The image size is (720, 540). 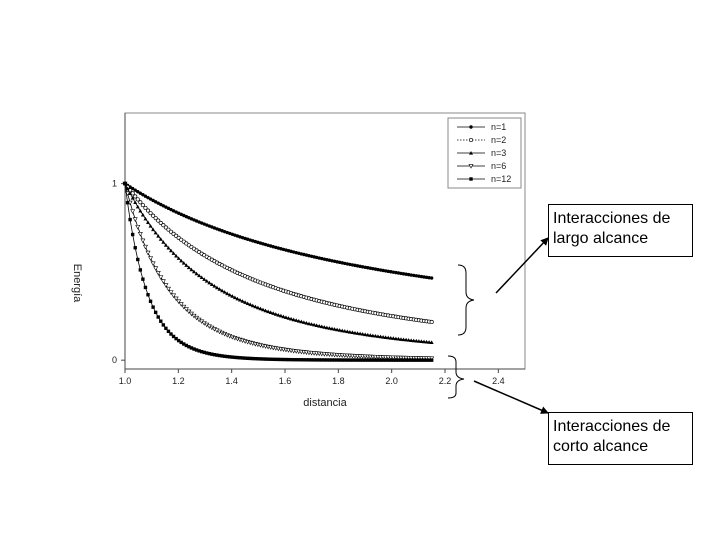 I want to click on legend-label: n=3, so click(x=498, y=153).